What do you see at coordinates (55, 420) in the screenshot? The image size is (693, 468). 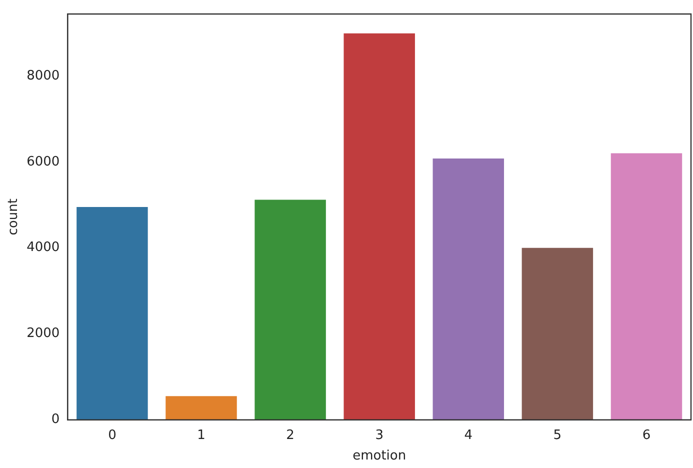 I see `y-tick-label: 0` at bounding box center [55, 420].